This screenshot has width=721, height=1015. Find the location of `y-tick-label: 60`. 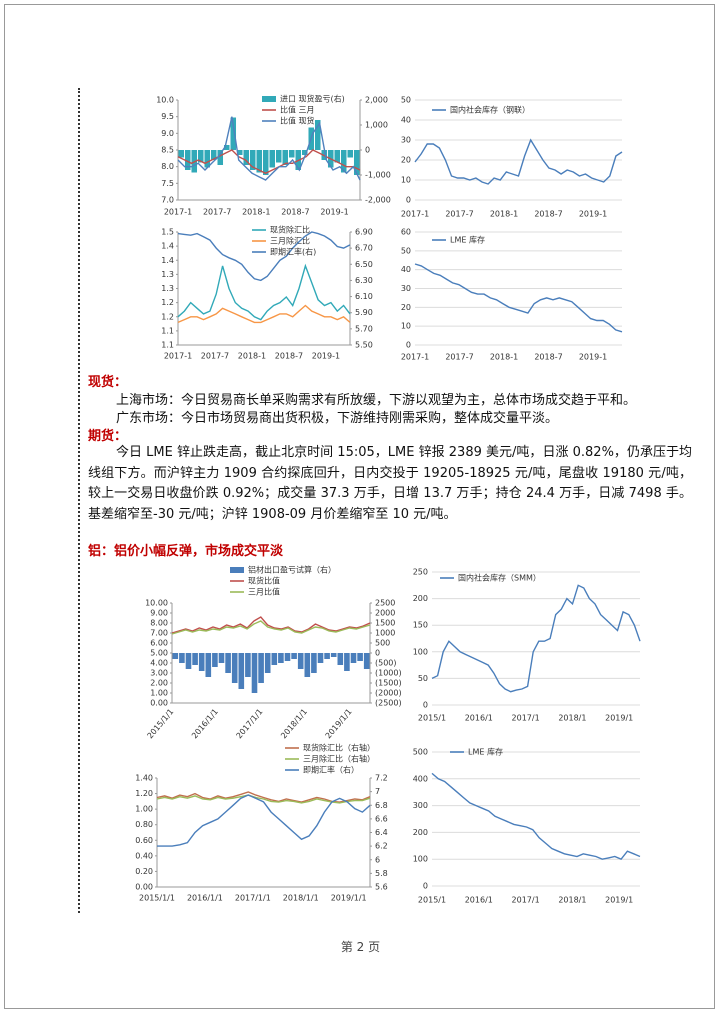

y-tick-label: 60 is located at coordinates (406, 232).